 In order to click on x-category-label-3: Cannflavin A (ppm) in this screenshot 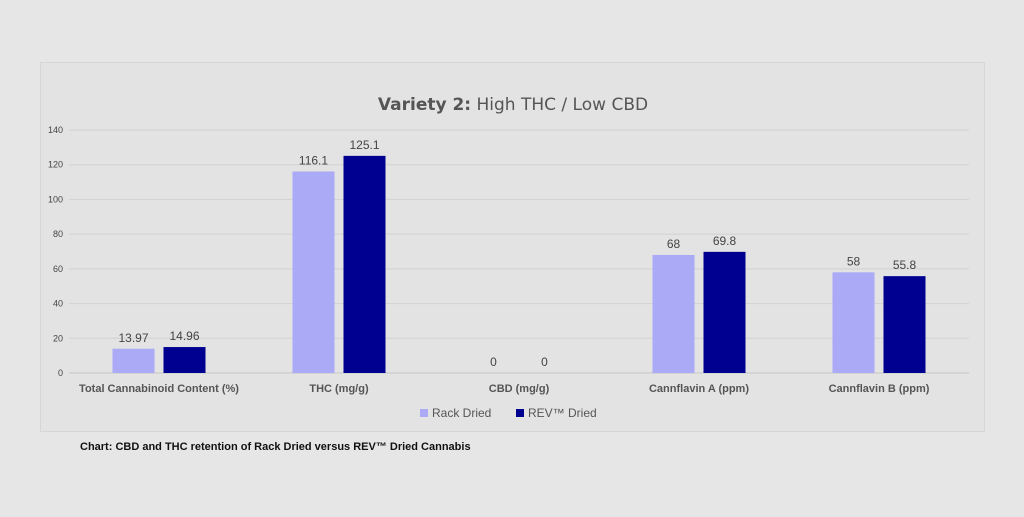, I will do `click(699, 389)`.